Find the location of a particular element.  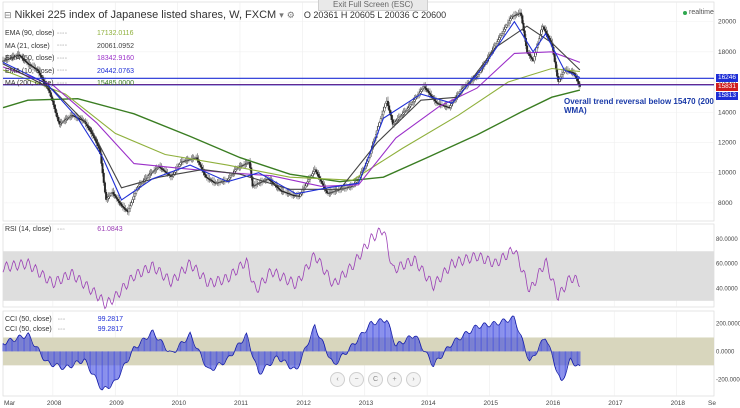

chart-navigation: ‹ − C + › is located at coordinates (375, 379).